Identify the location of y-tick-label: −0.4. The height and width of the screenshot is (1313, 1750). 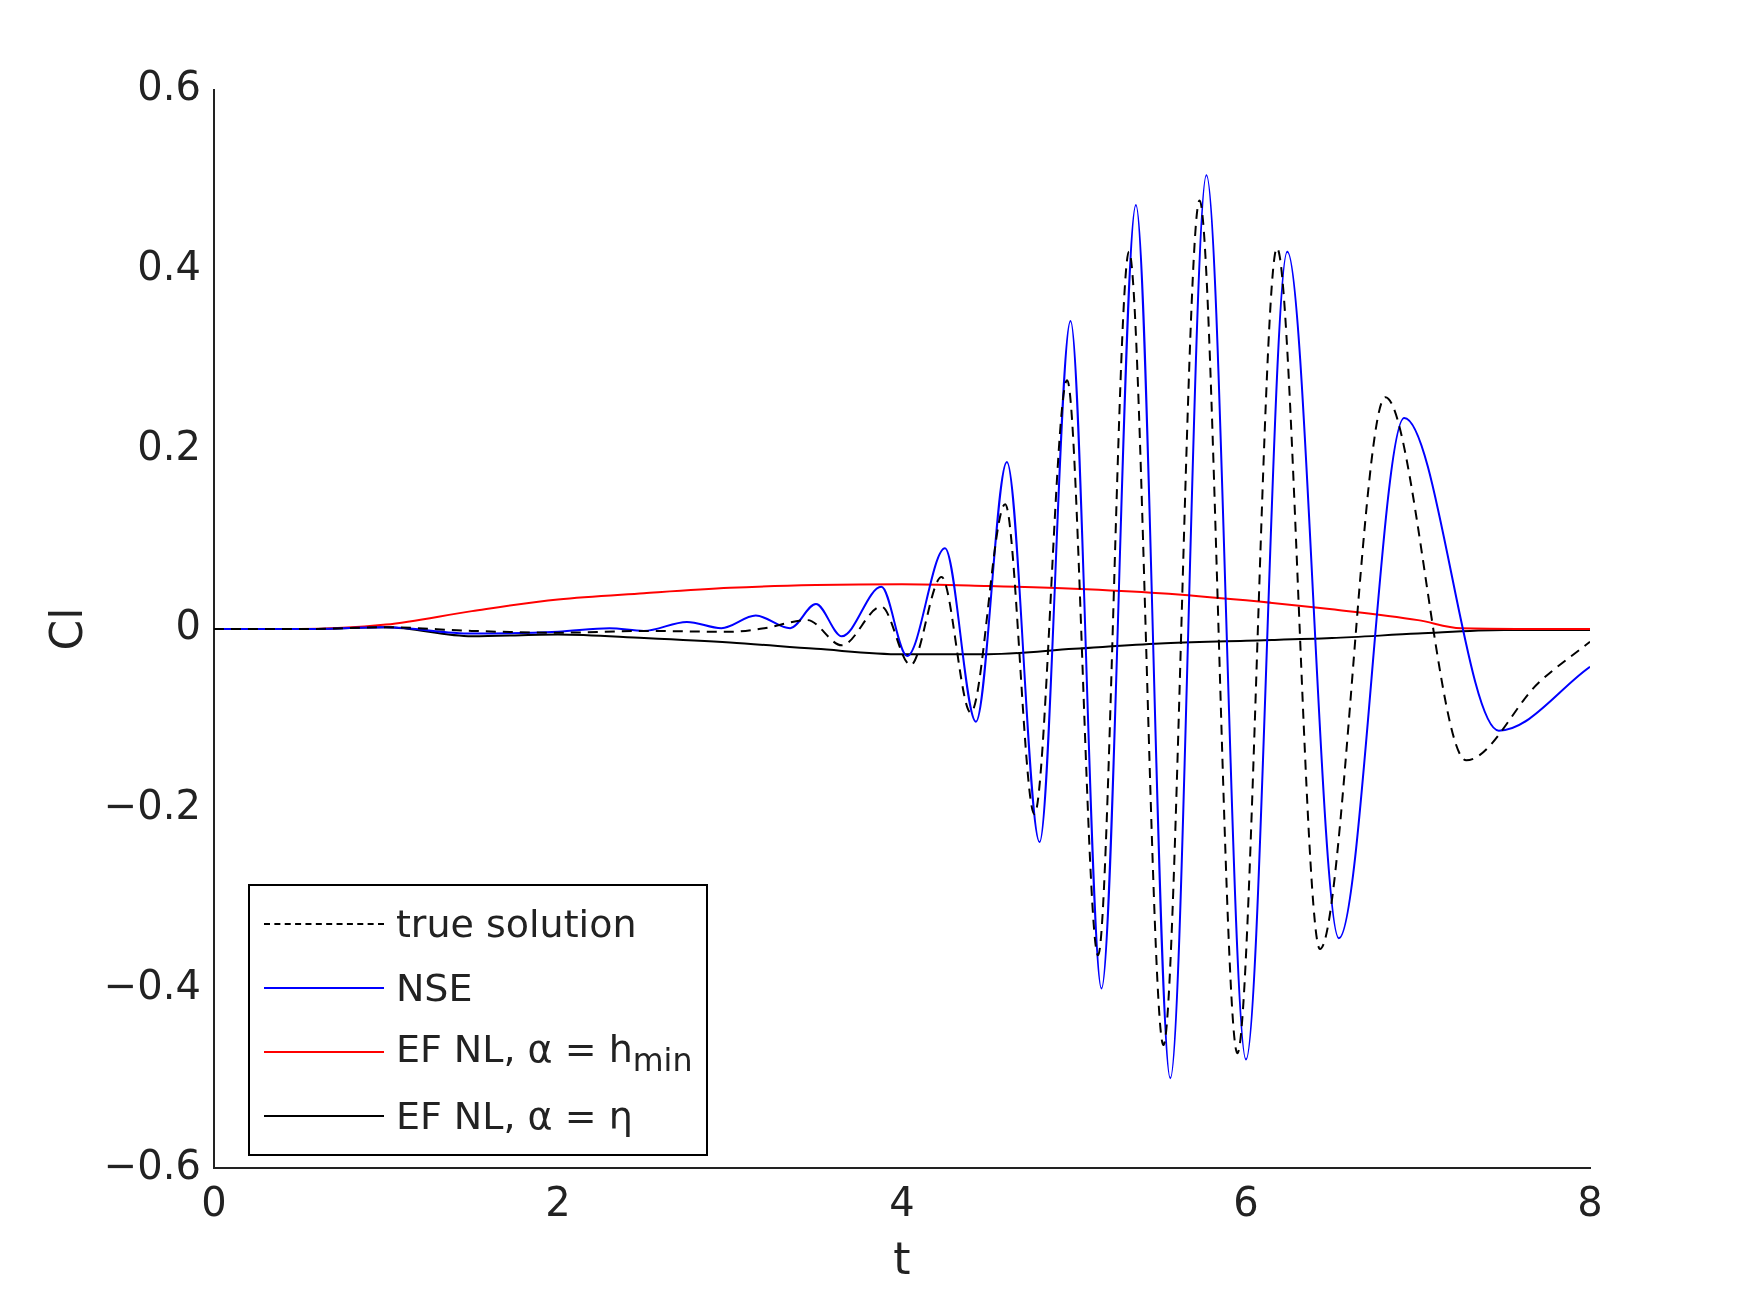
(152, 984).